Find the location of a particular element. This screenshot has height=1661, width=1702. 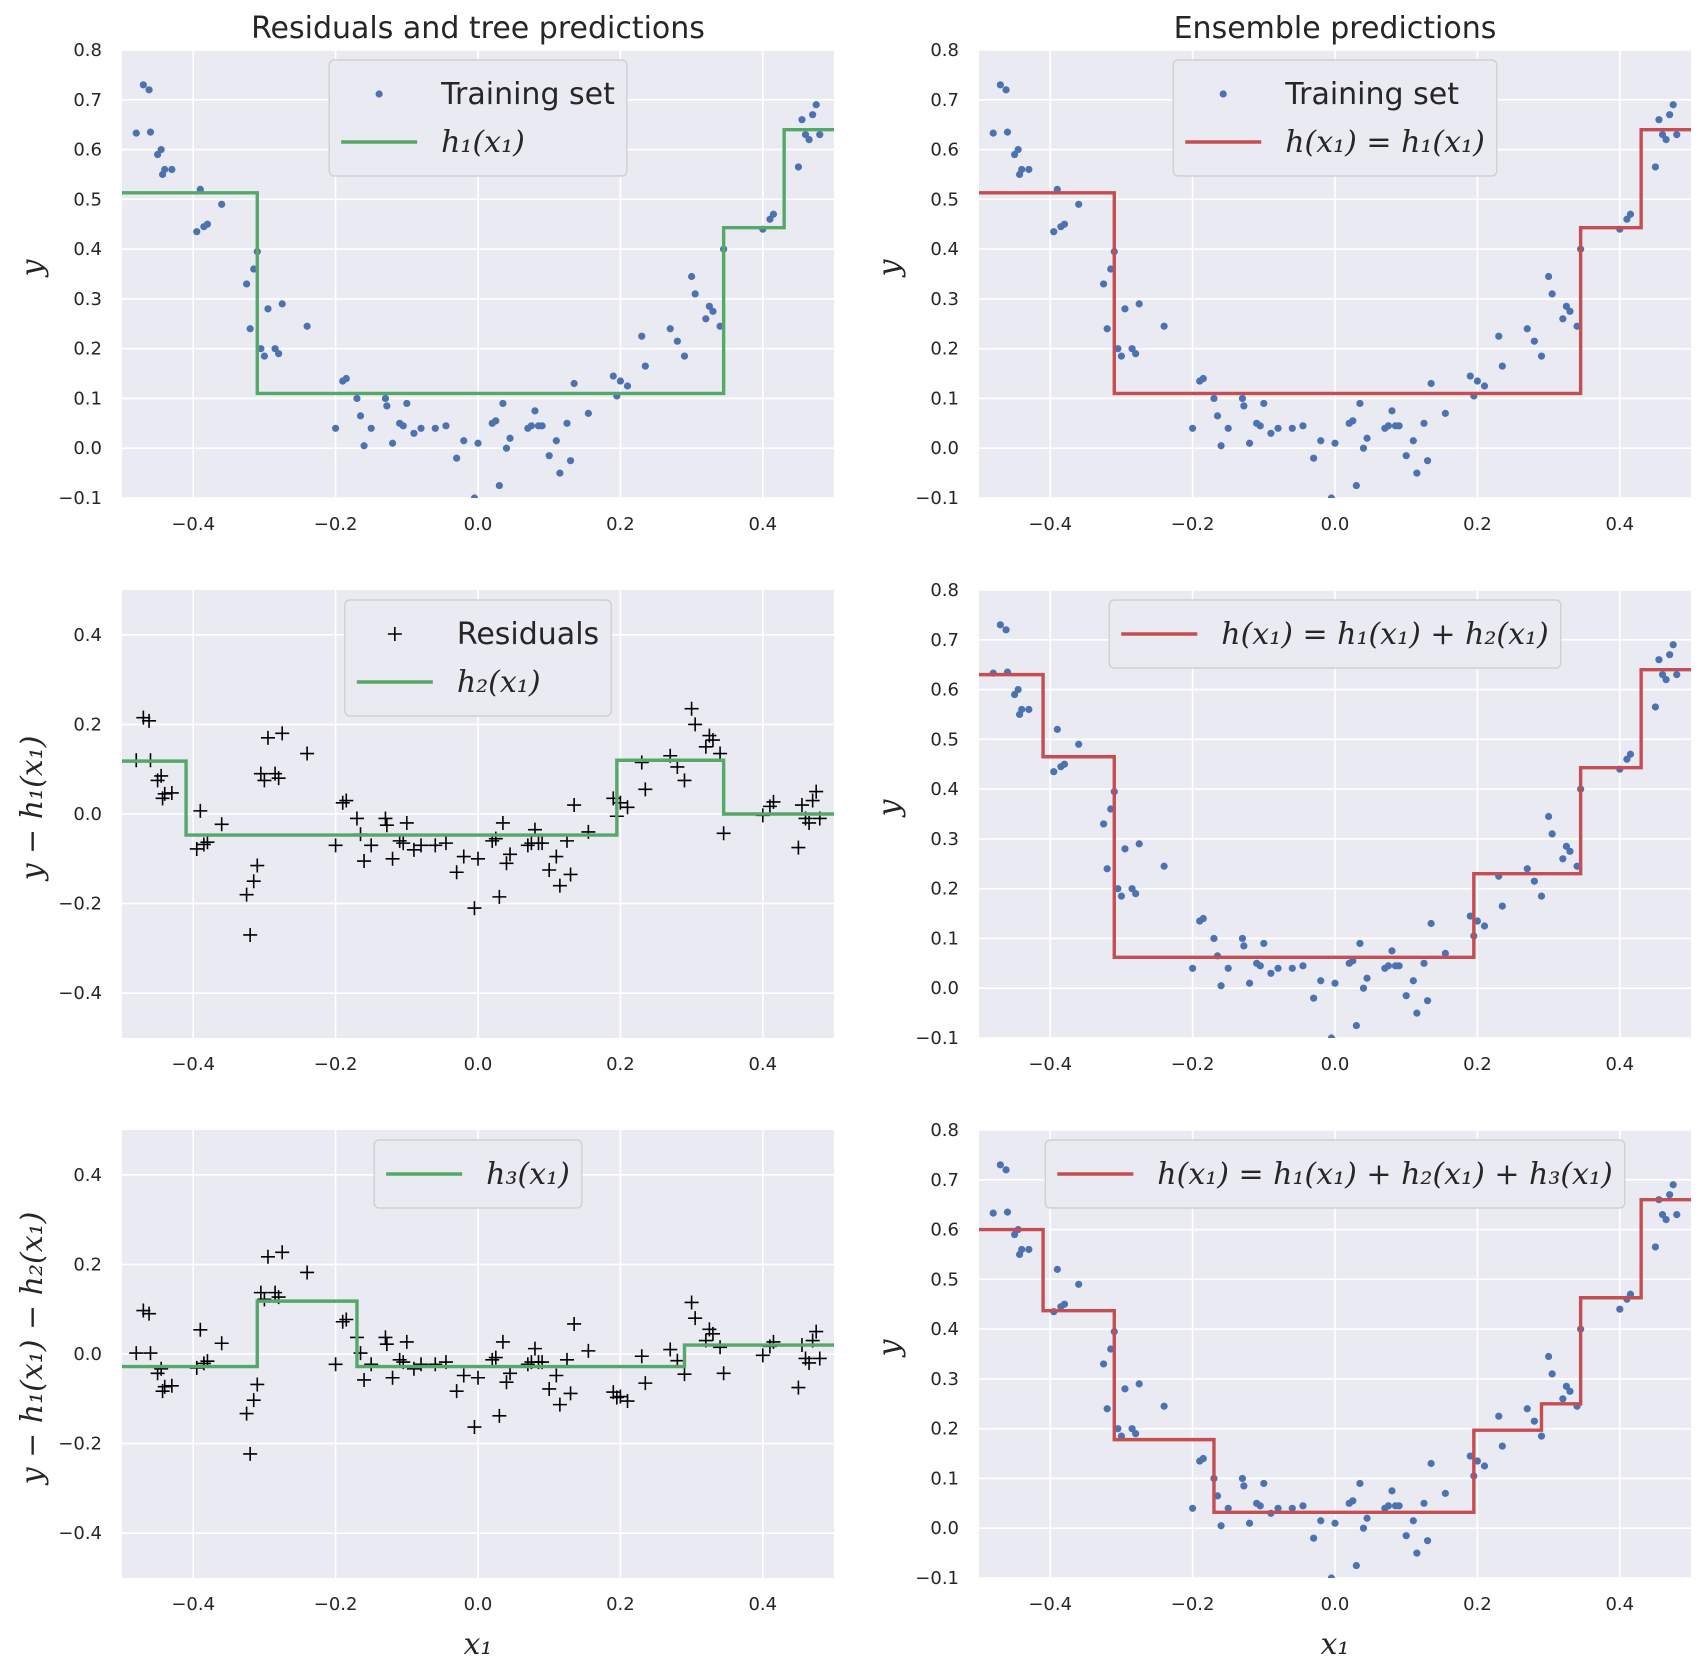

y-tick-label: 0.2 is located at coordinates (944, 1429).